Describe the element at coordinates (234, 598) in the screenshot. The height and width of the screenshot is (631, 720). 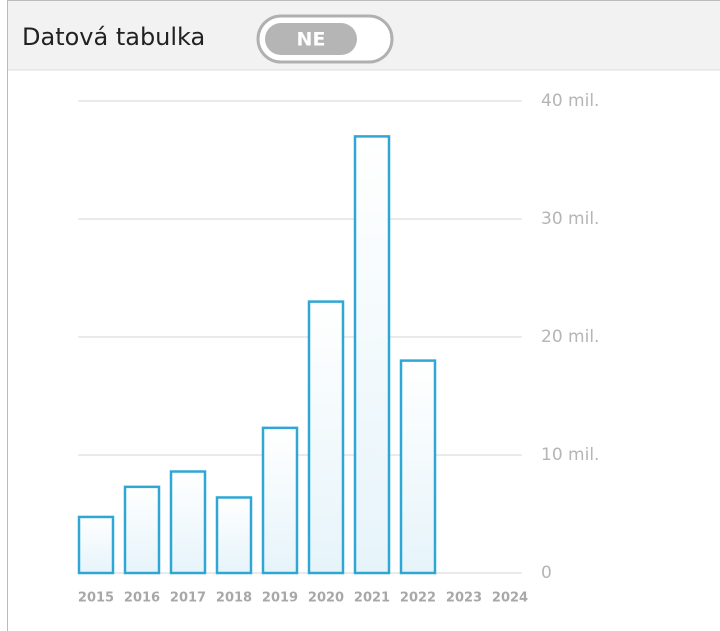
I see `x-tick-label: 2018` at that location.